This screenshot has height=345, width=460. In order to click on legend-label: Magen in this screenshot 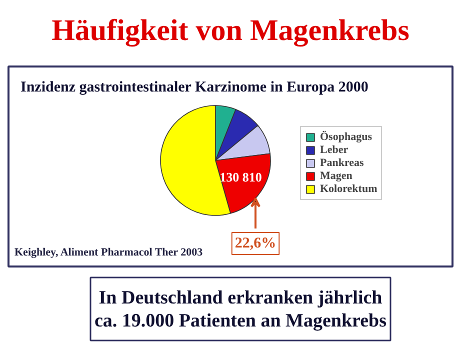, I will do `click(336, 176)`.